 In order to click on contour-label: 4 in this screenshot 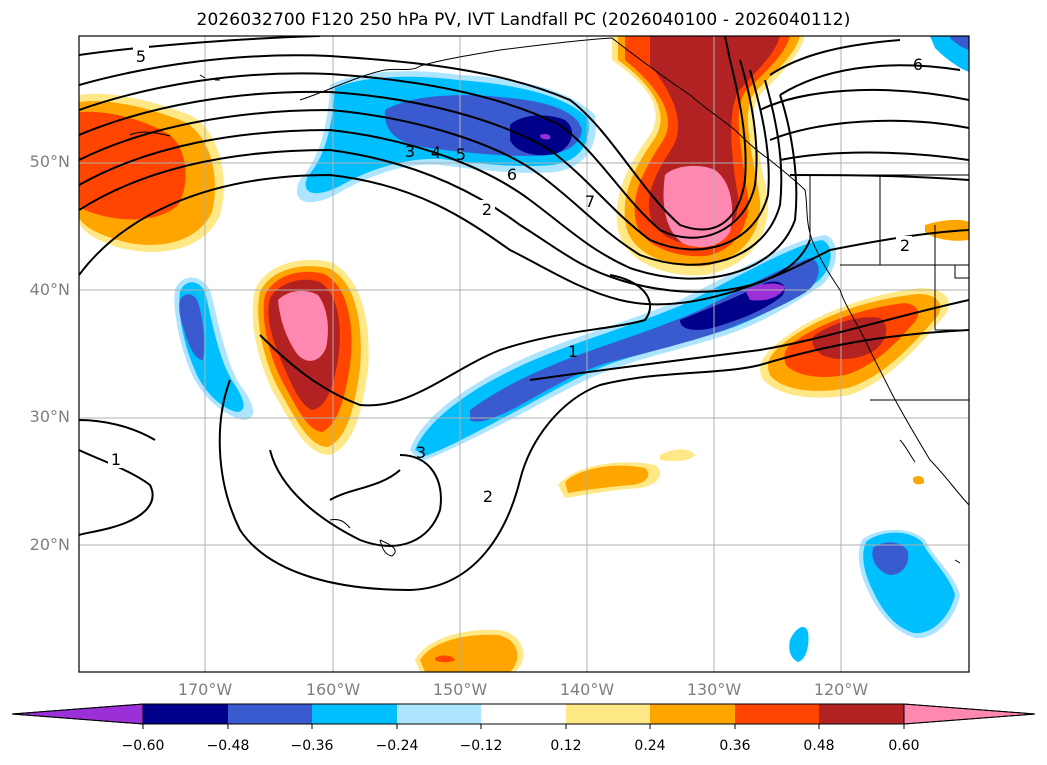, I will do `click(436, 152)`.